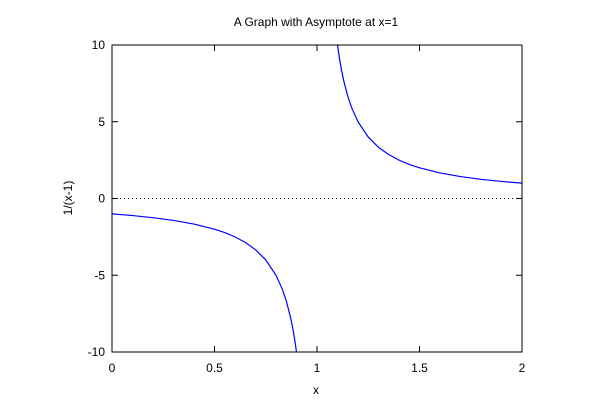 The image size is (600, 400). What do you see at coordinates (68, 198) in the screenshot?
I see `y-axis-label: 1/(x-1)` at bounding box center [68, 198].